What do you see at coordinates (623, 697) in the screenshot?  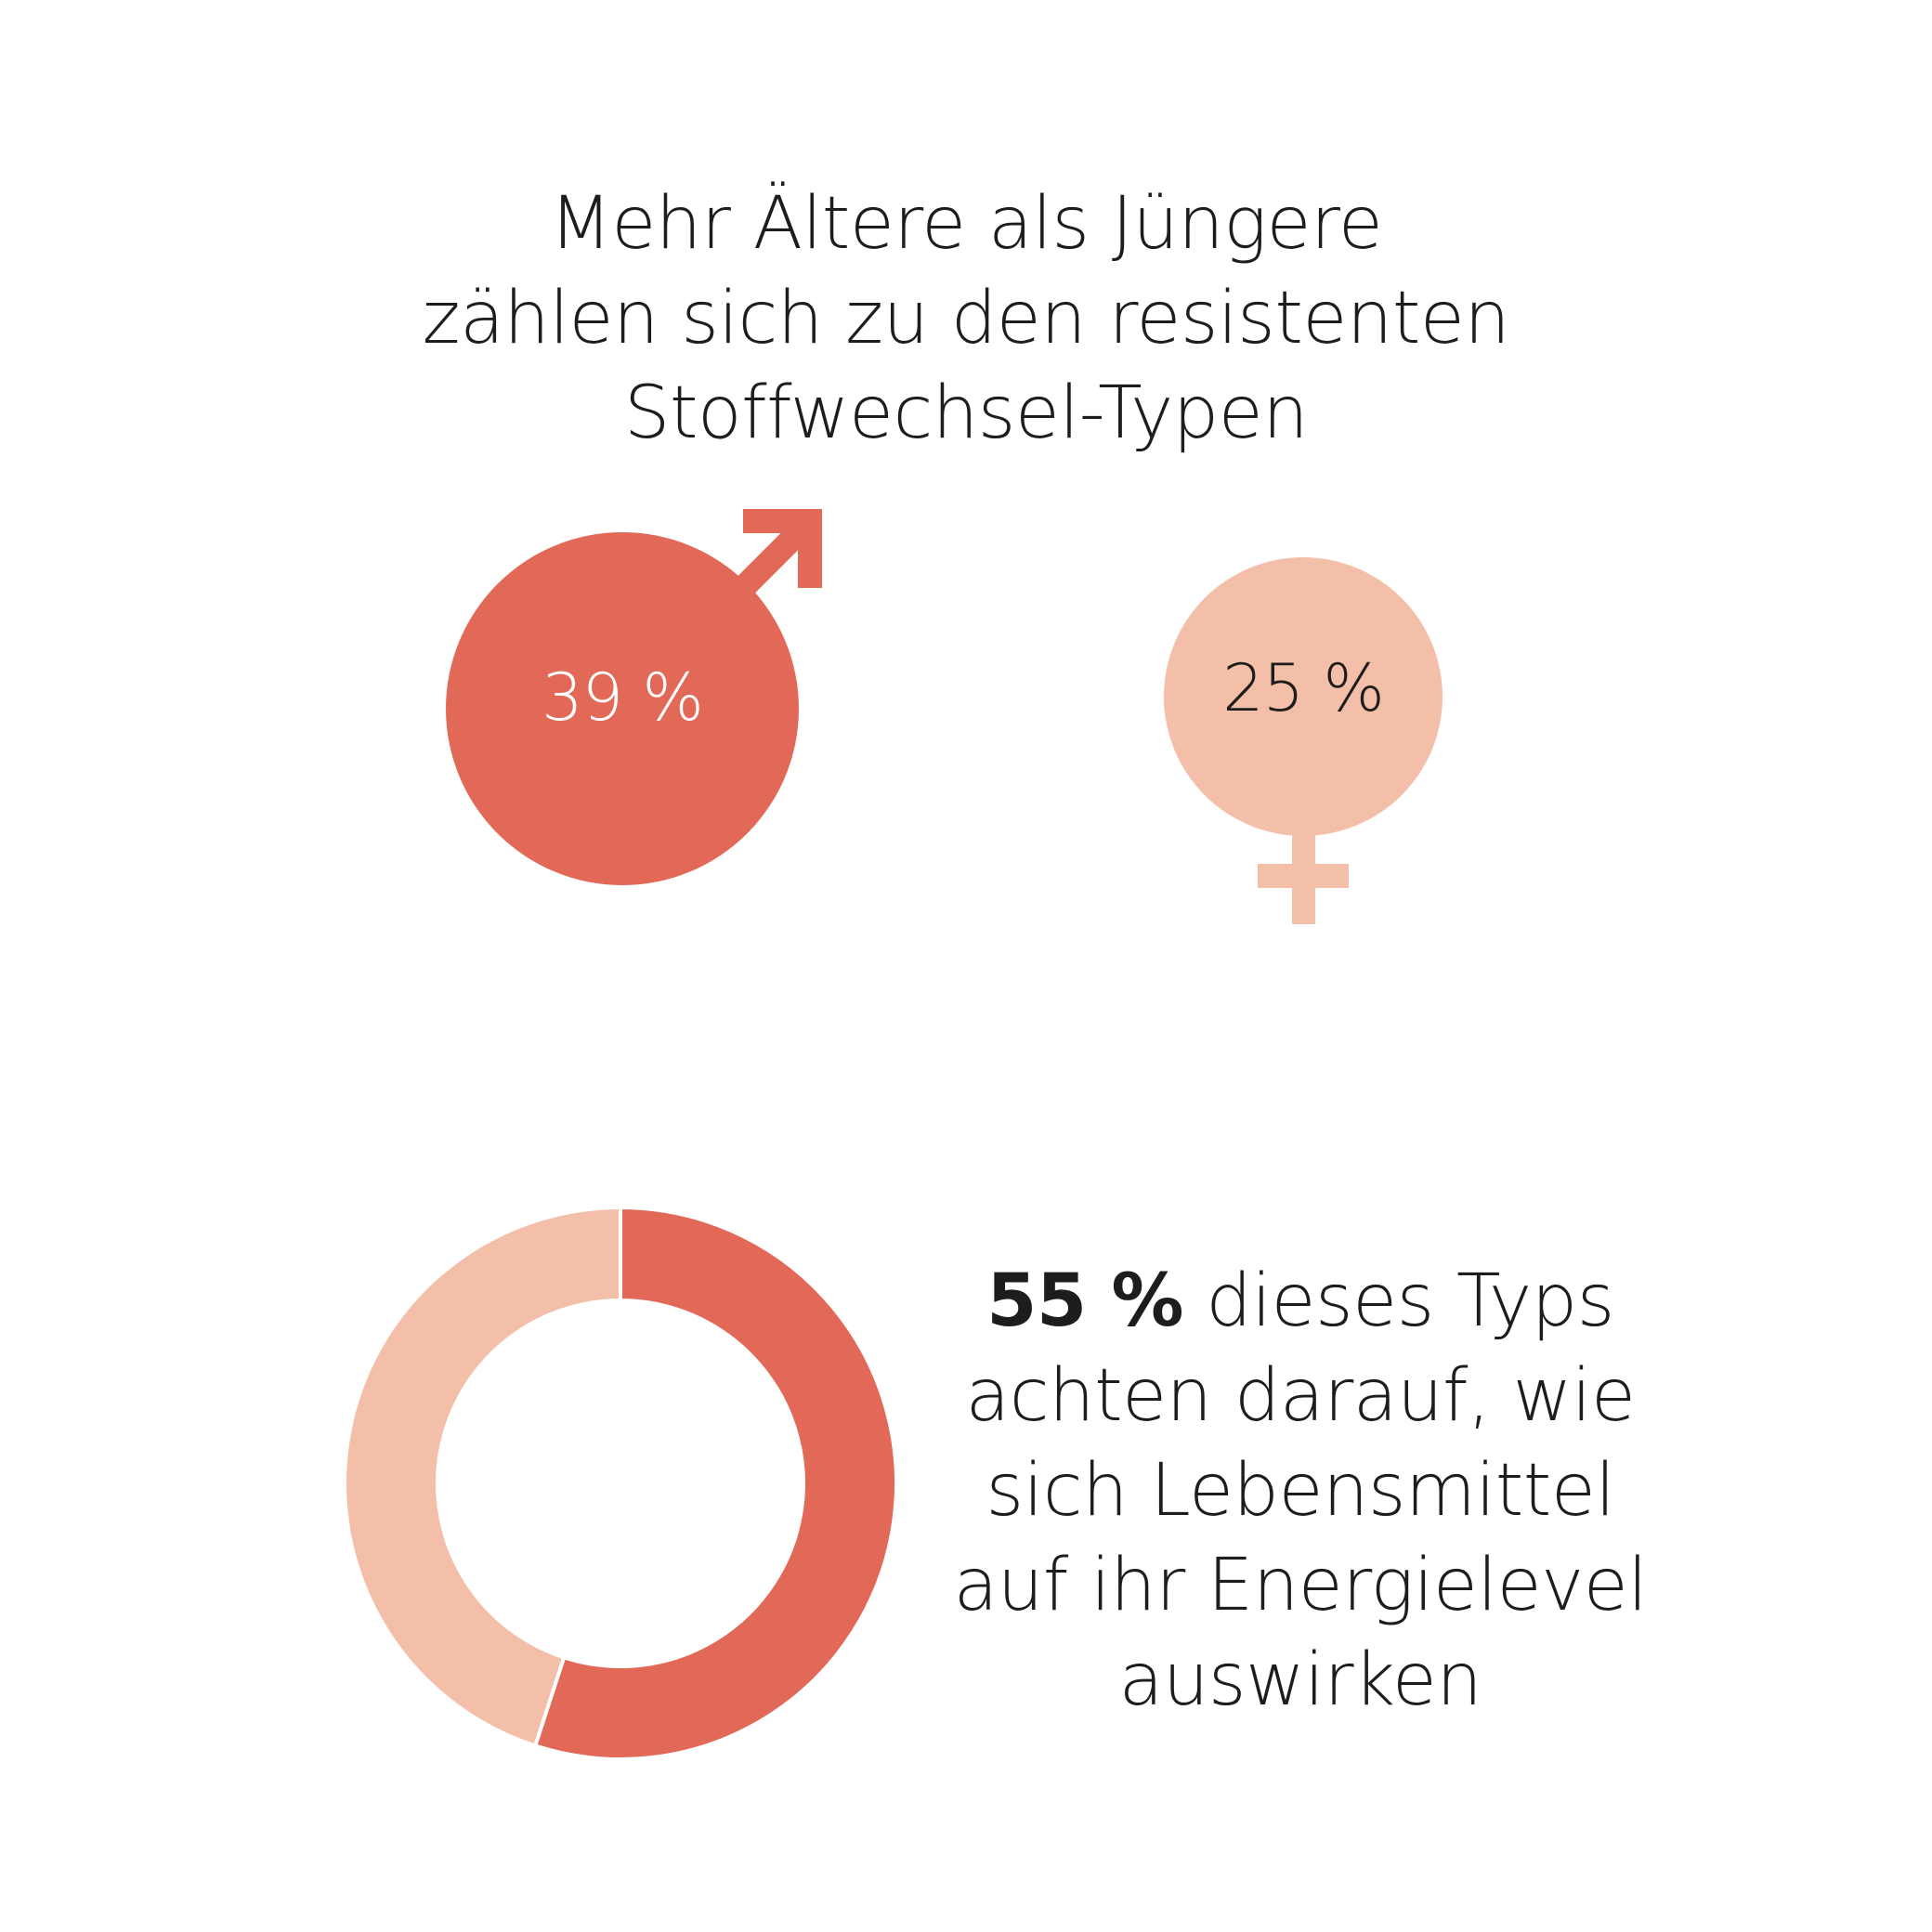 I see `male-percent-label: 39 %` at bounding box center [623, 697].